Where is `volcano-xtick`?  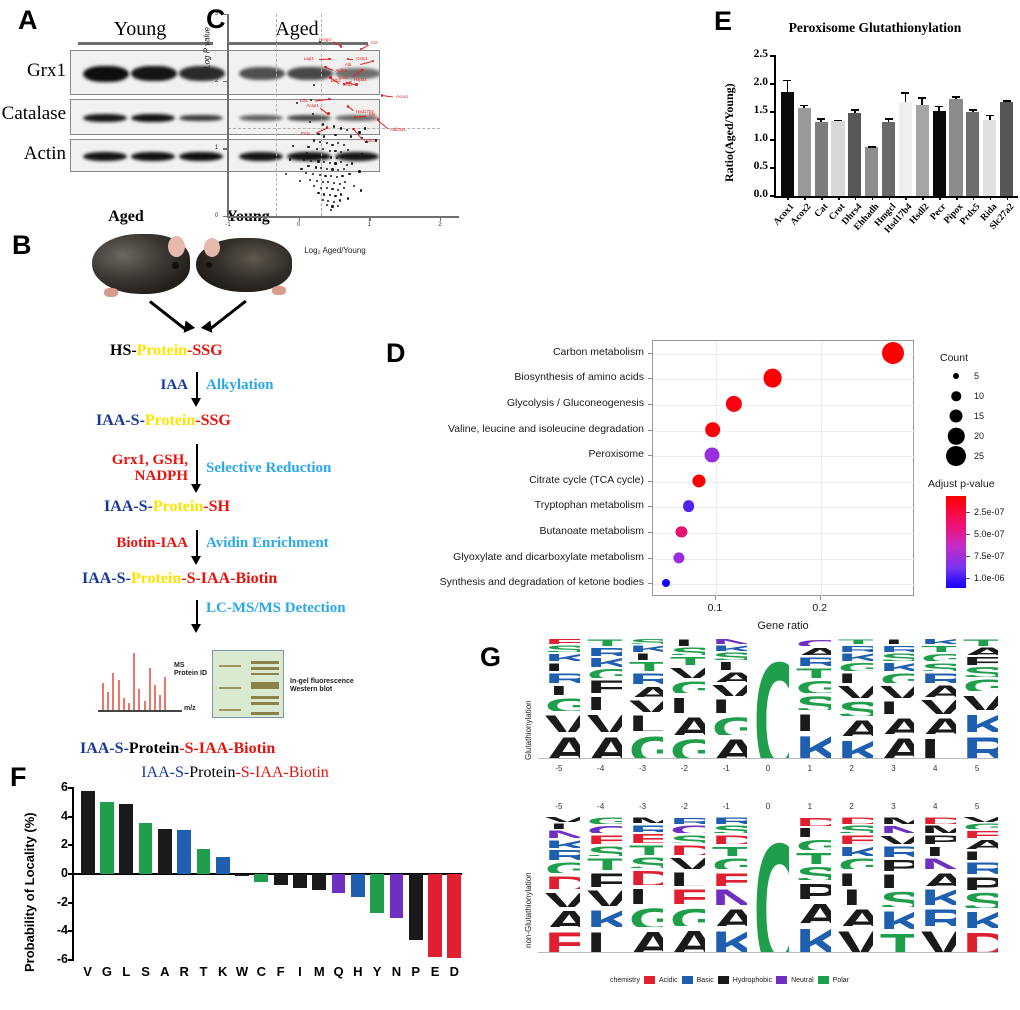 volcano-xtick is located at coordinates (299, 218).